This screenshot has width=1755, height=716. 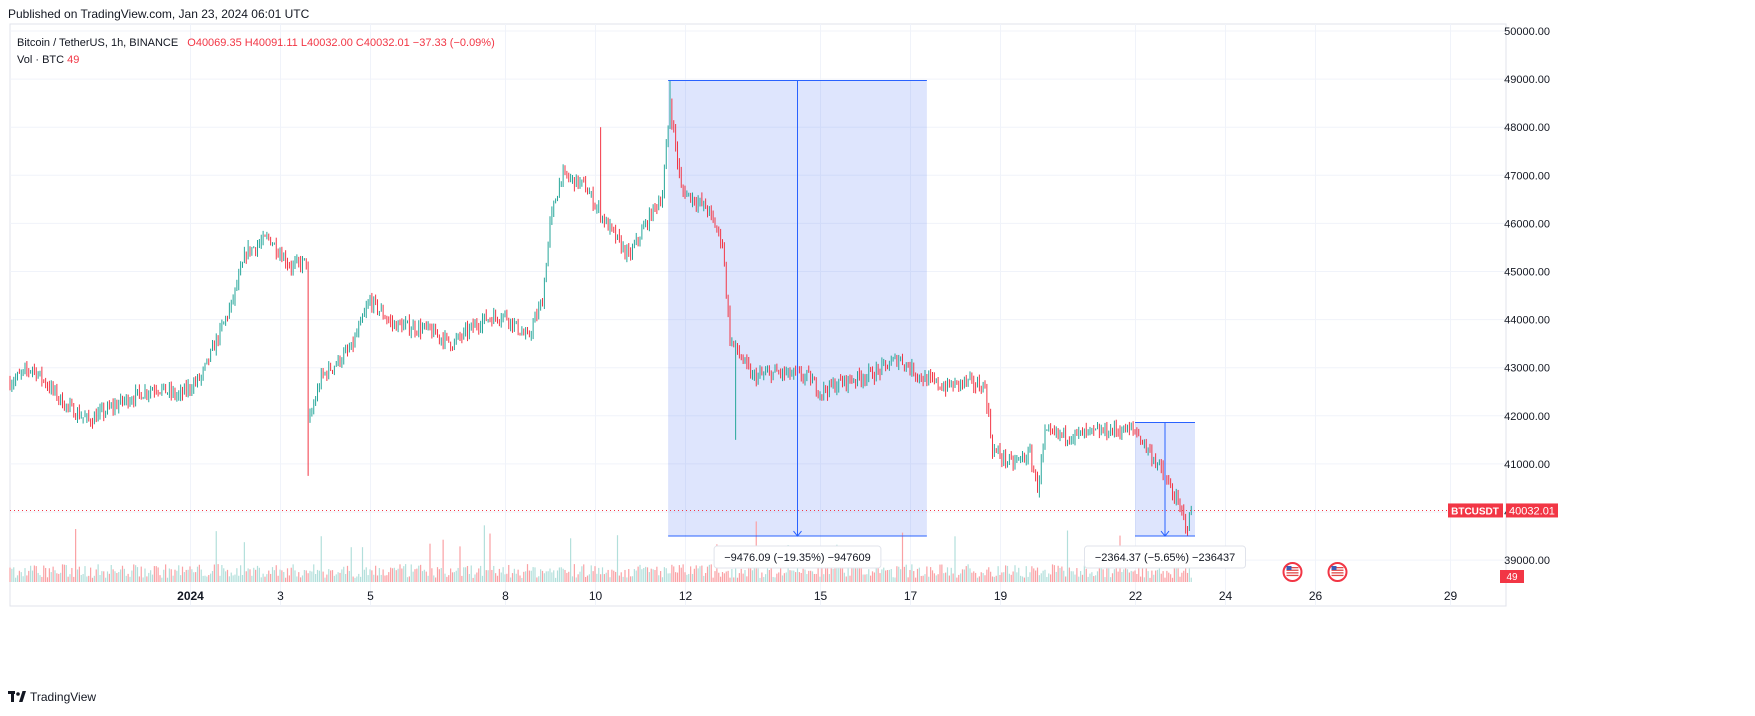 I want to click on event-ring, so click(x=1292, y=572).